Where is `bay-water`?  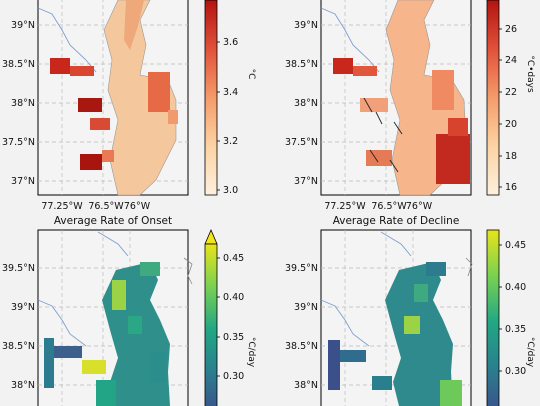
bay-water is located at coordinates (140, 98).